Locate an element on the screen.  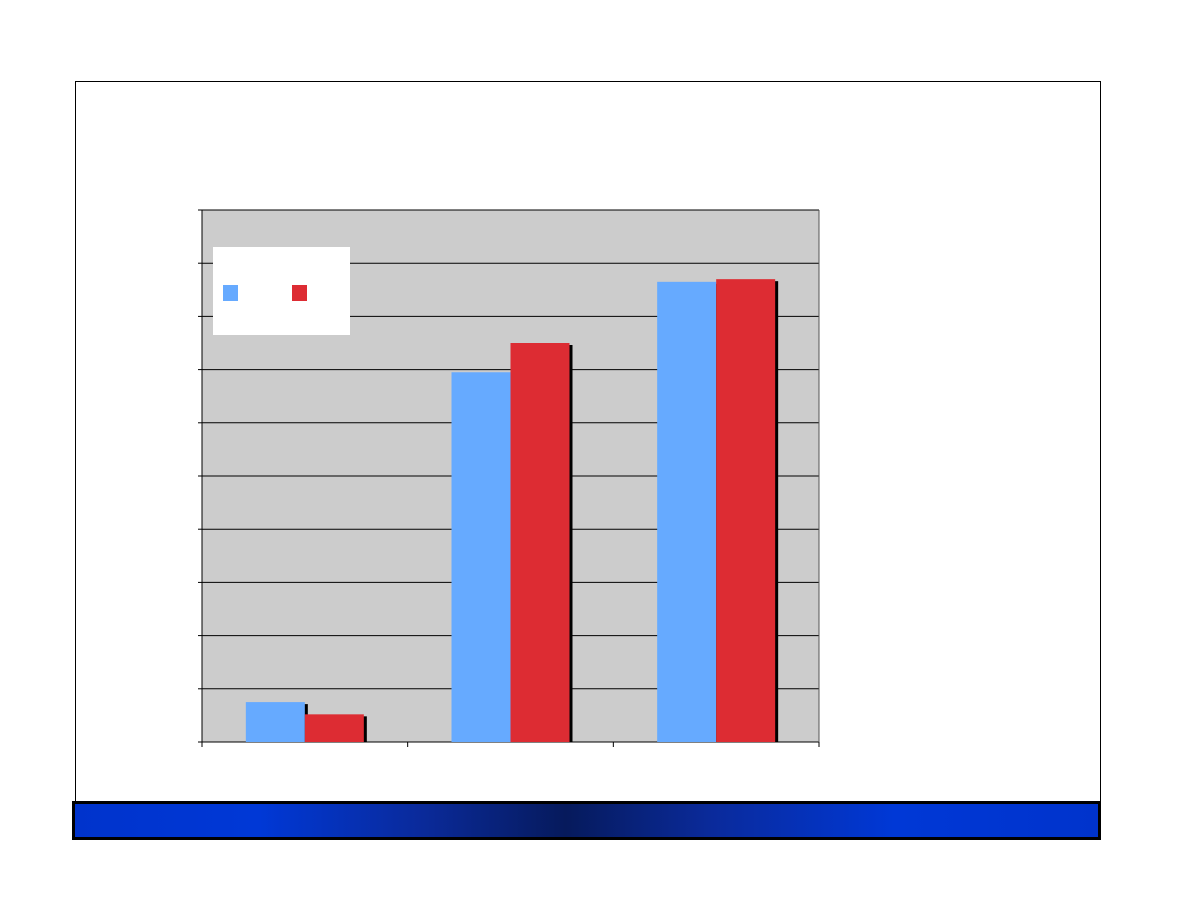
footer-bar is located at coordinates (586, 820).